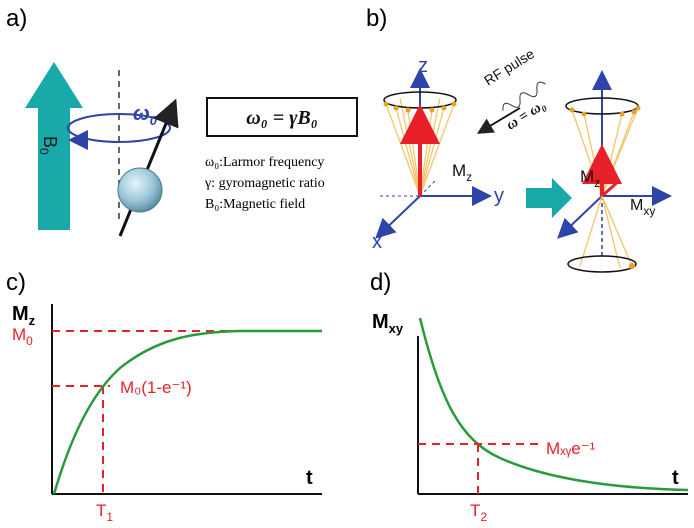 This screenshot has height=528, width=694. I want to click on b0-sub: 0, so click(44, 151).